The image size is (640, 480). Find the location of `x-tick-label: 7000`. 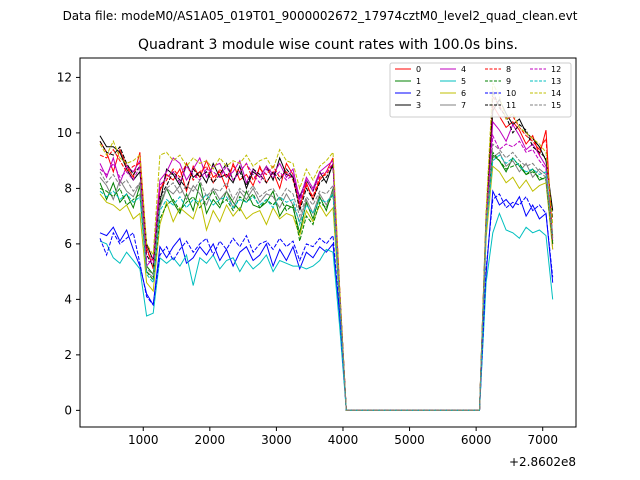

x-tick-label: 7000 is located at coordinates (542, 440).